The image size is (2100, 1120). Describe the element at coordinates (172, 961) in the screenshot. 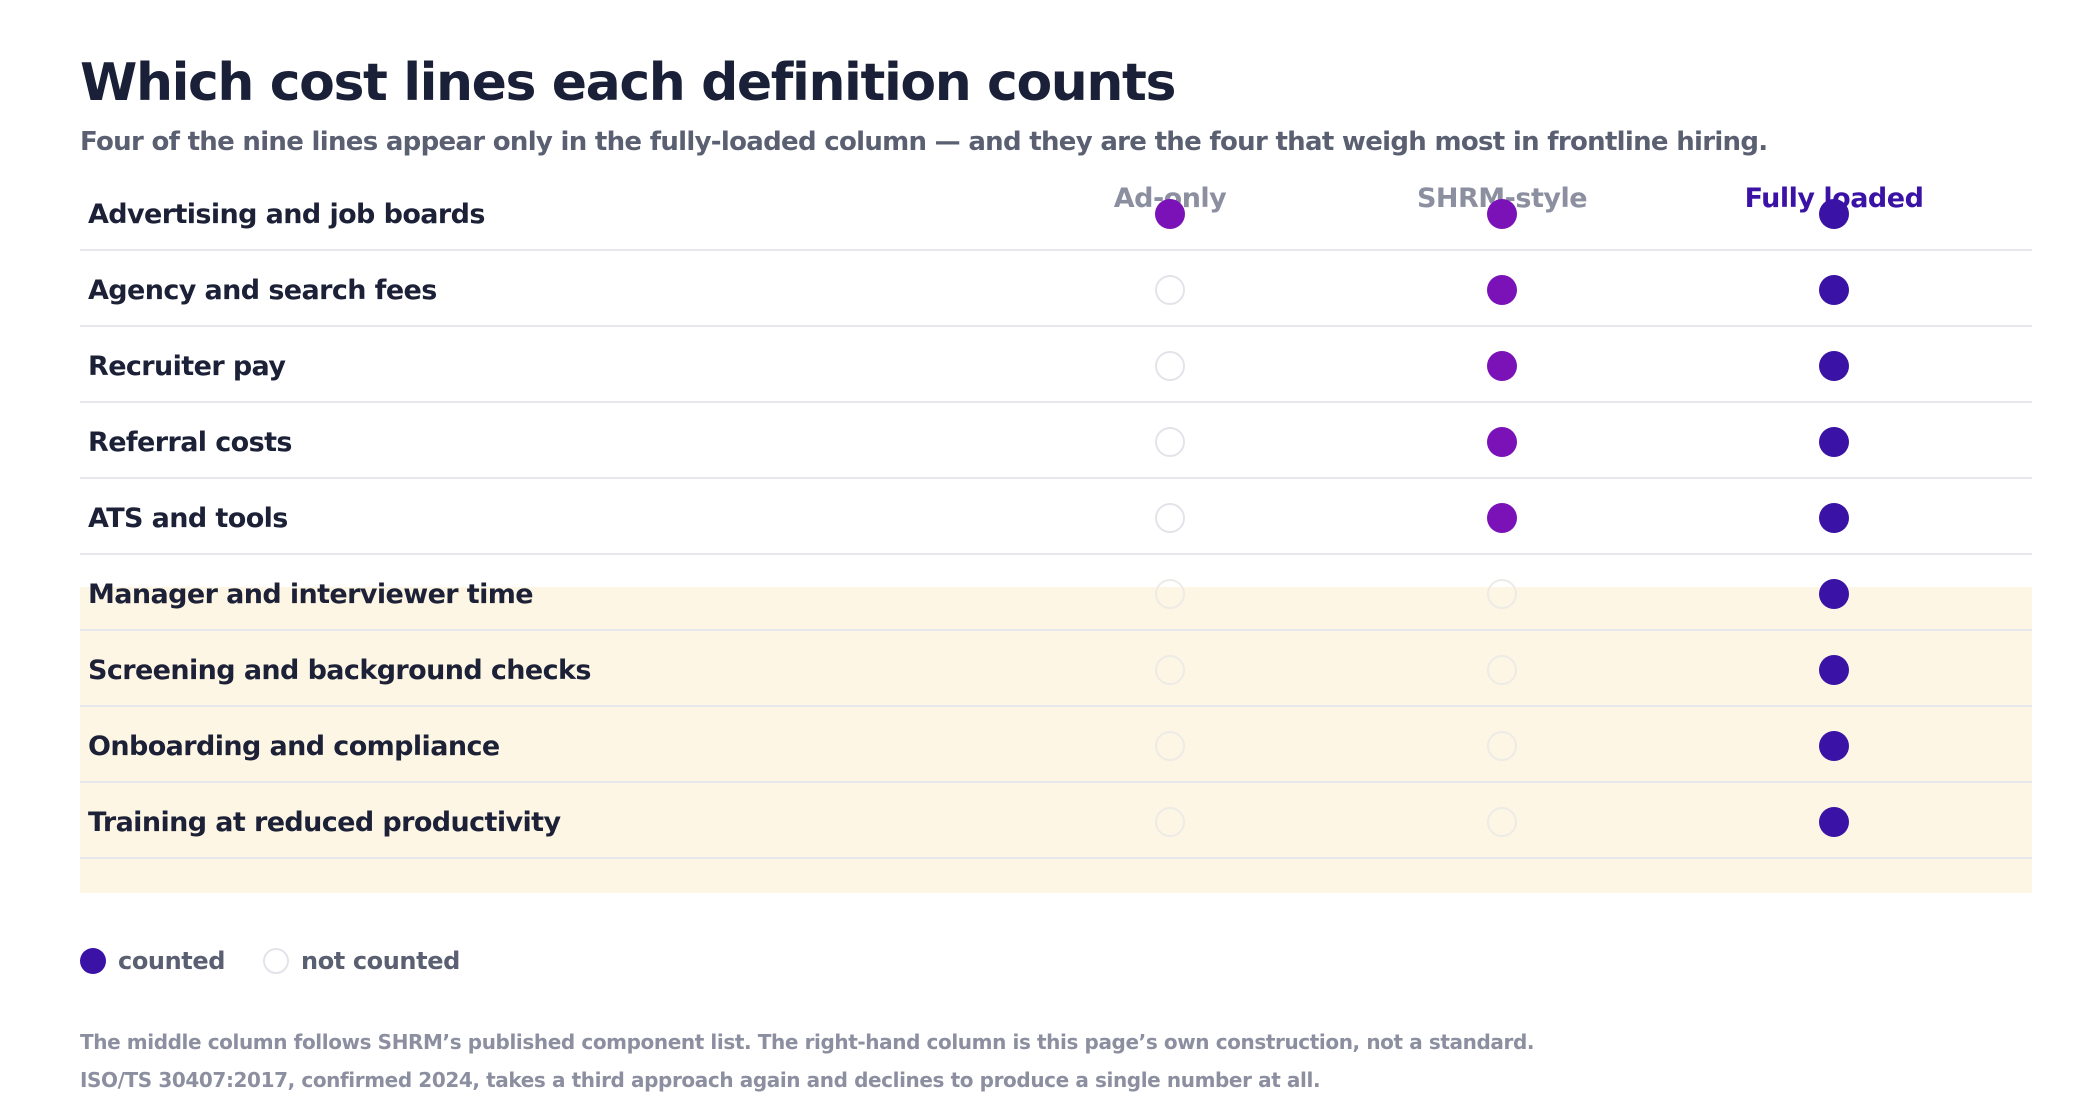

I see `legend-label-counted: counted` at that location.